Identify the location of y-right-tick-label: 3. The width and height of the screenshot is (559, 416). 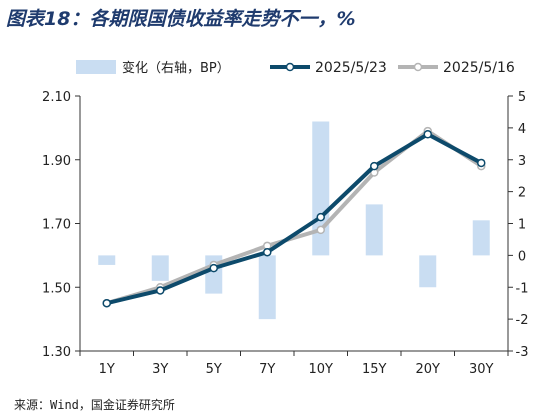
(522, 161).